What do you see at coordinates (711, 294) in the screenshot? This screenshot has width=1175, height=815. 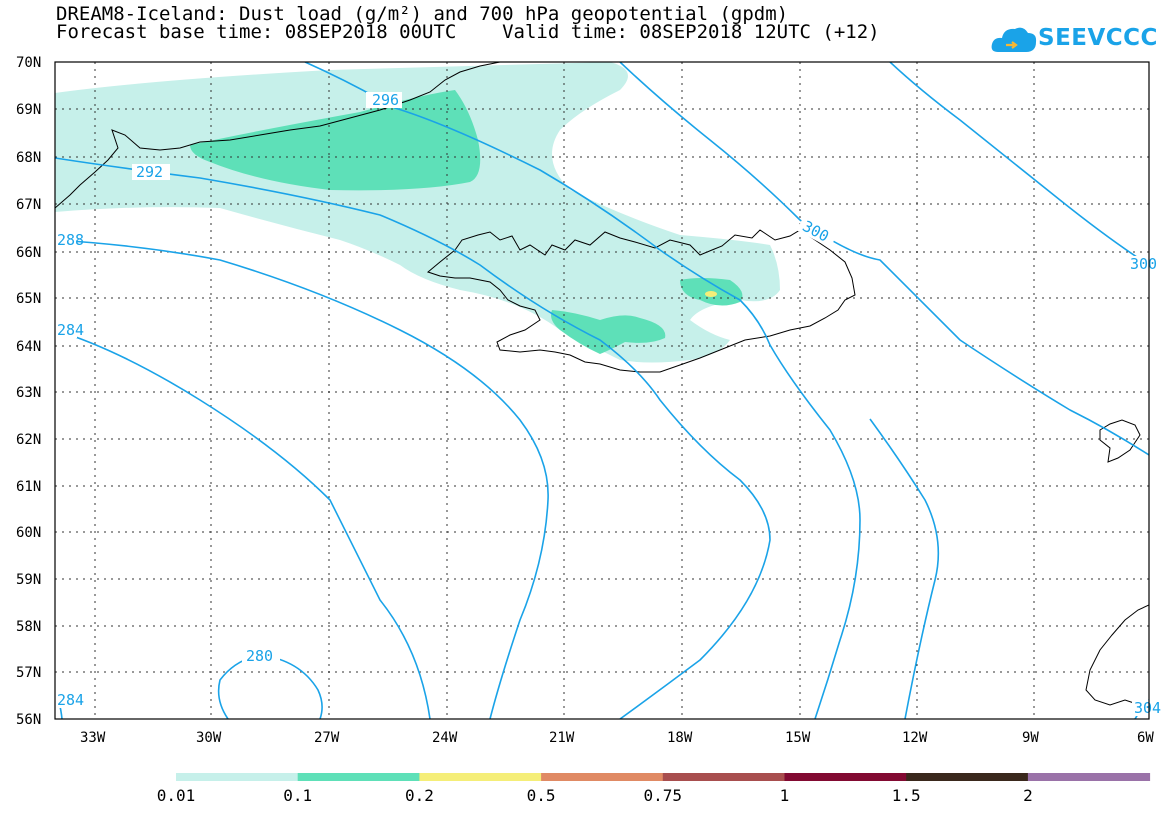 I see `dust-area-high` at bounding box center [711, 294].